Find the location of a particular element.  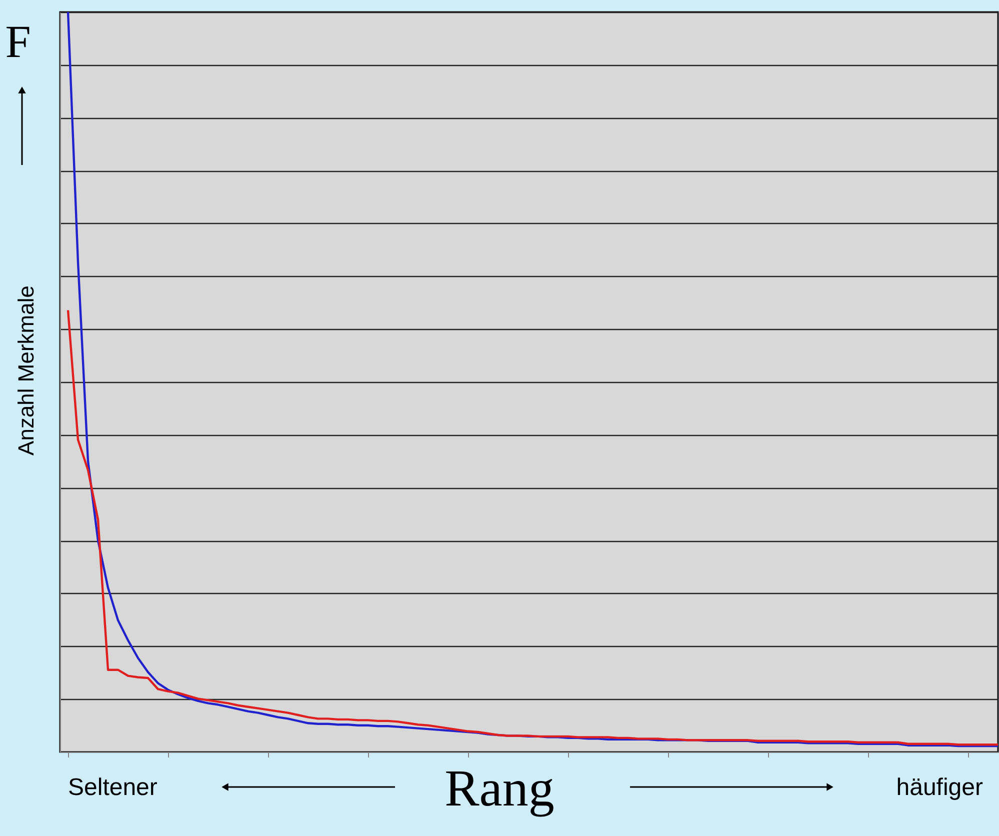

x-axis-title: Rang is located at coordinates (499, 789).